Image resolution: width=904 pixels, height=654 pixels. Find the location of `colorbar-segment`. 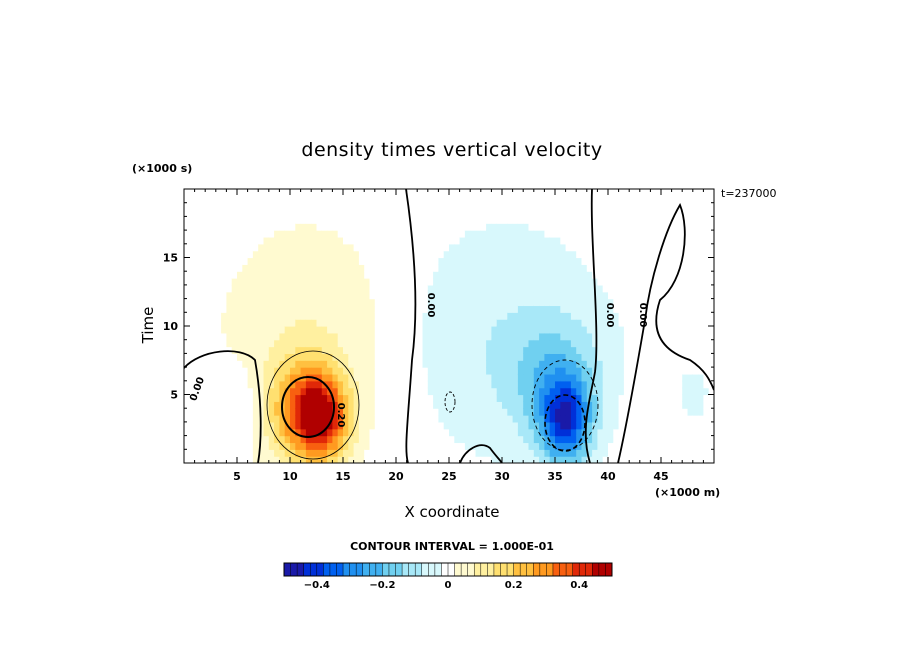

colorbar-segment is located at coordinates (405, 569).